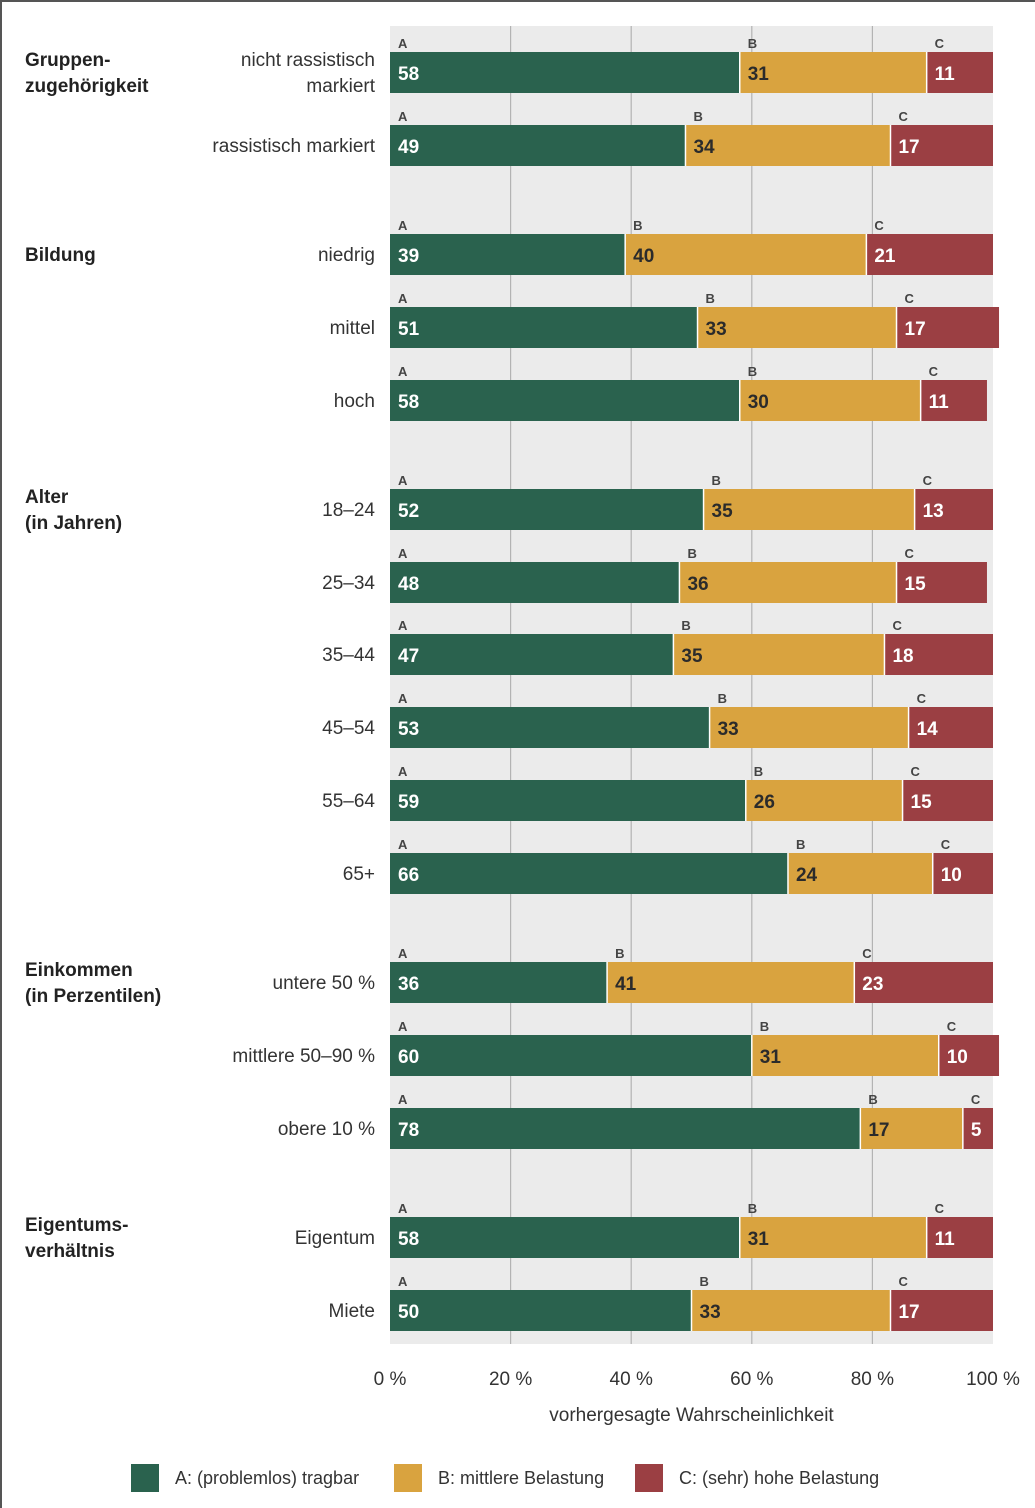 The height and width of the screenshot is (1508, 1035). I want to click on data-label: 51, so click(409, 329).